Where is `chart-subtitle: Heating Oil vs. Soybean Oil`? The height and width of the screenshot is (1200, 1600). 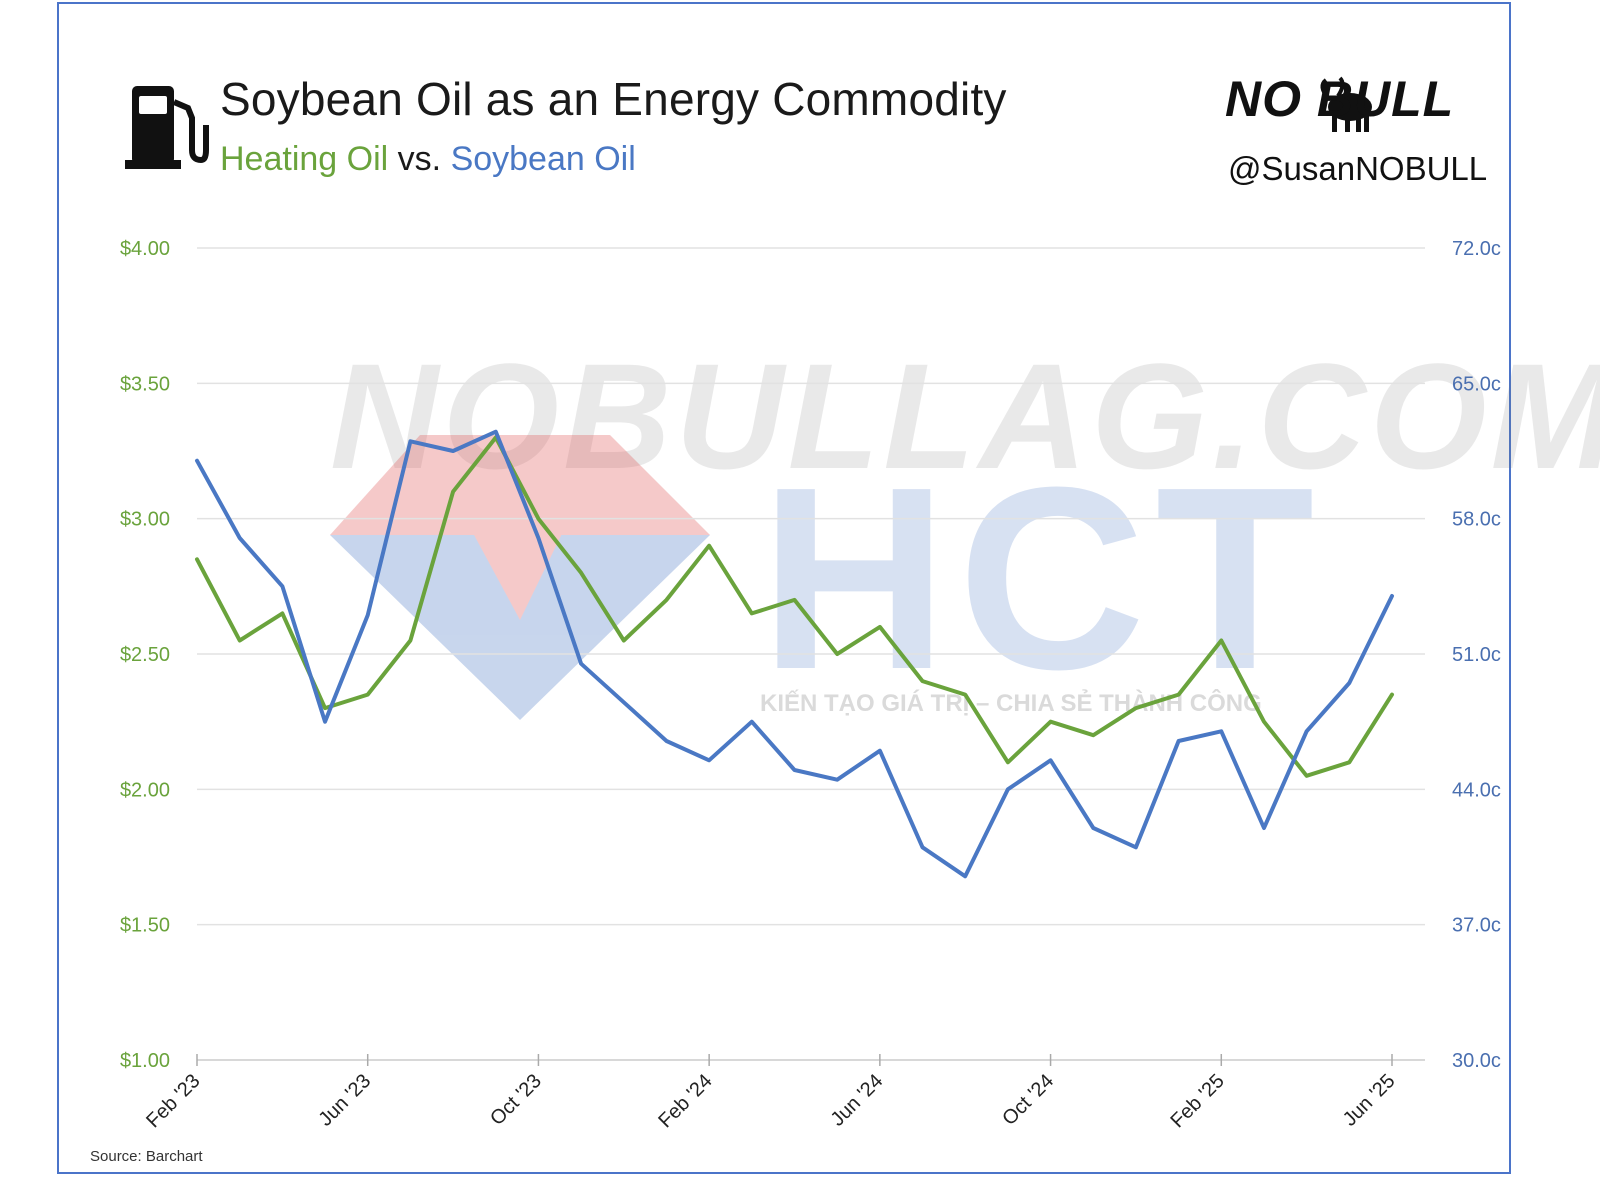 chart-subtitle: Heating Oil vs. Soybean Oil is located at coordinates (428, 159).